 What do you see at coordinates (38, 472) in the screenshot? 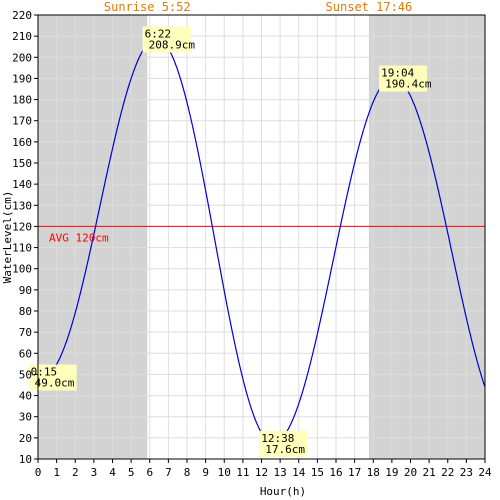
I see `x-tick-label: 0` at bounding box center [38, 472].